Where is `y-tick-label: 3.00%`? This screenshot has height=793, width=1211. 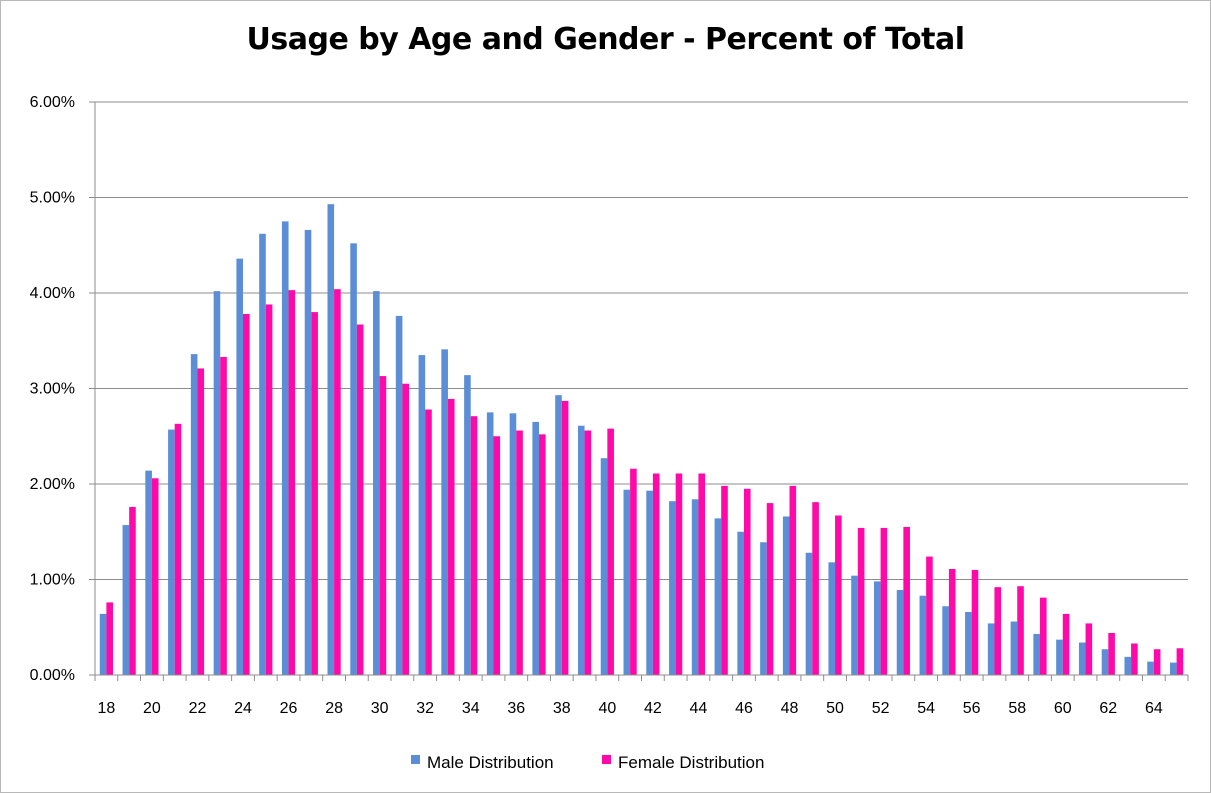
y-tick-label: 3.00% is located at coordinates (52, 389).